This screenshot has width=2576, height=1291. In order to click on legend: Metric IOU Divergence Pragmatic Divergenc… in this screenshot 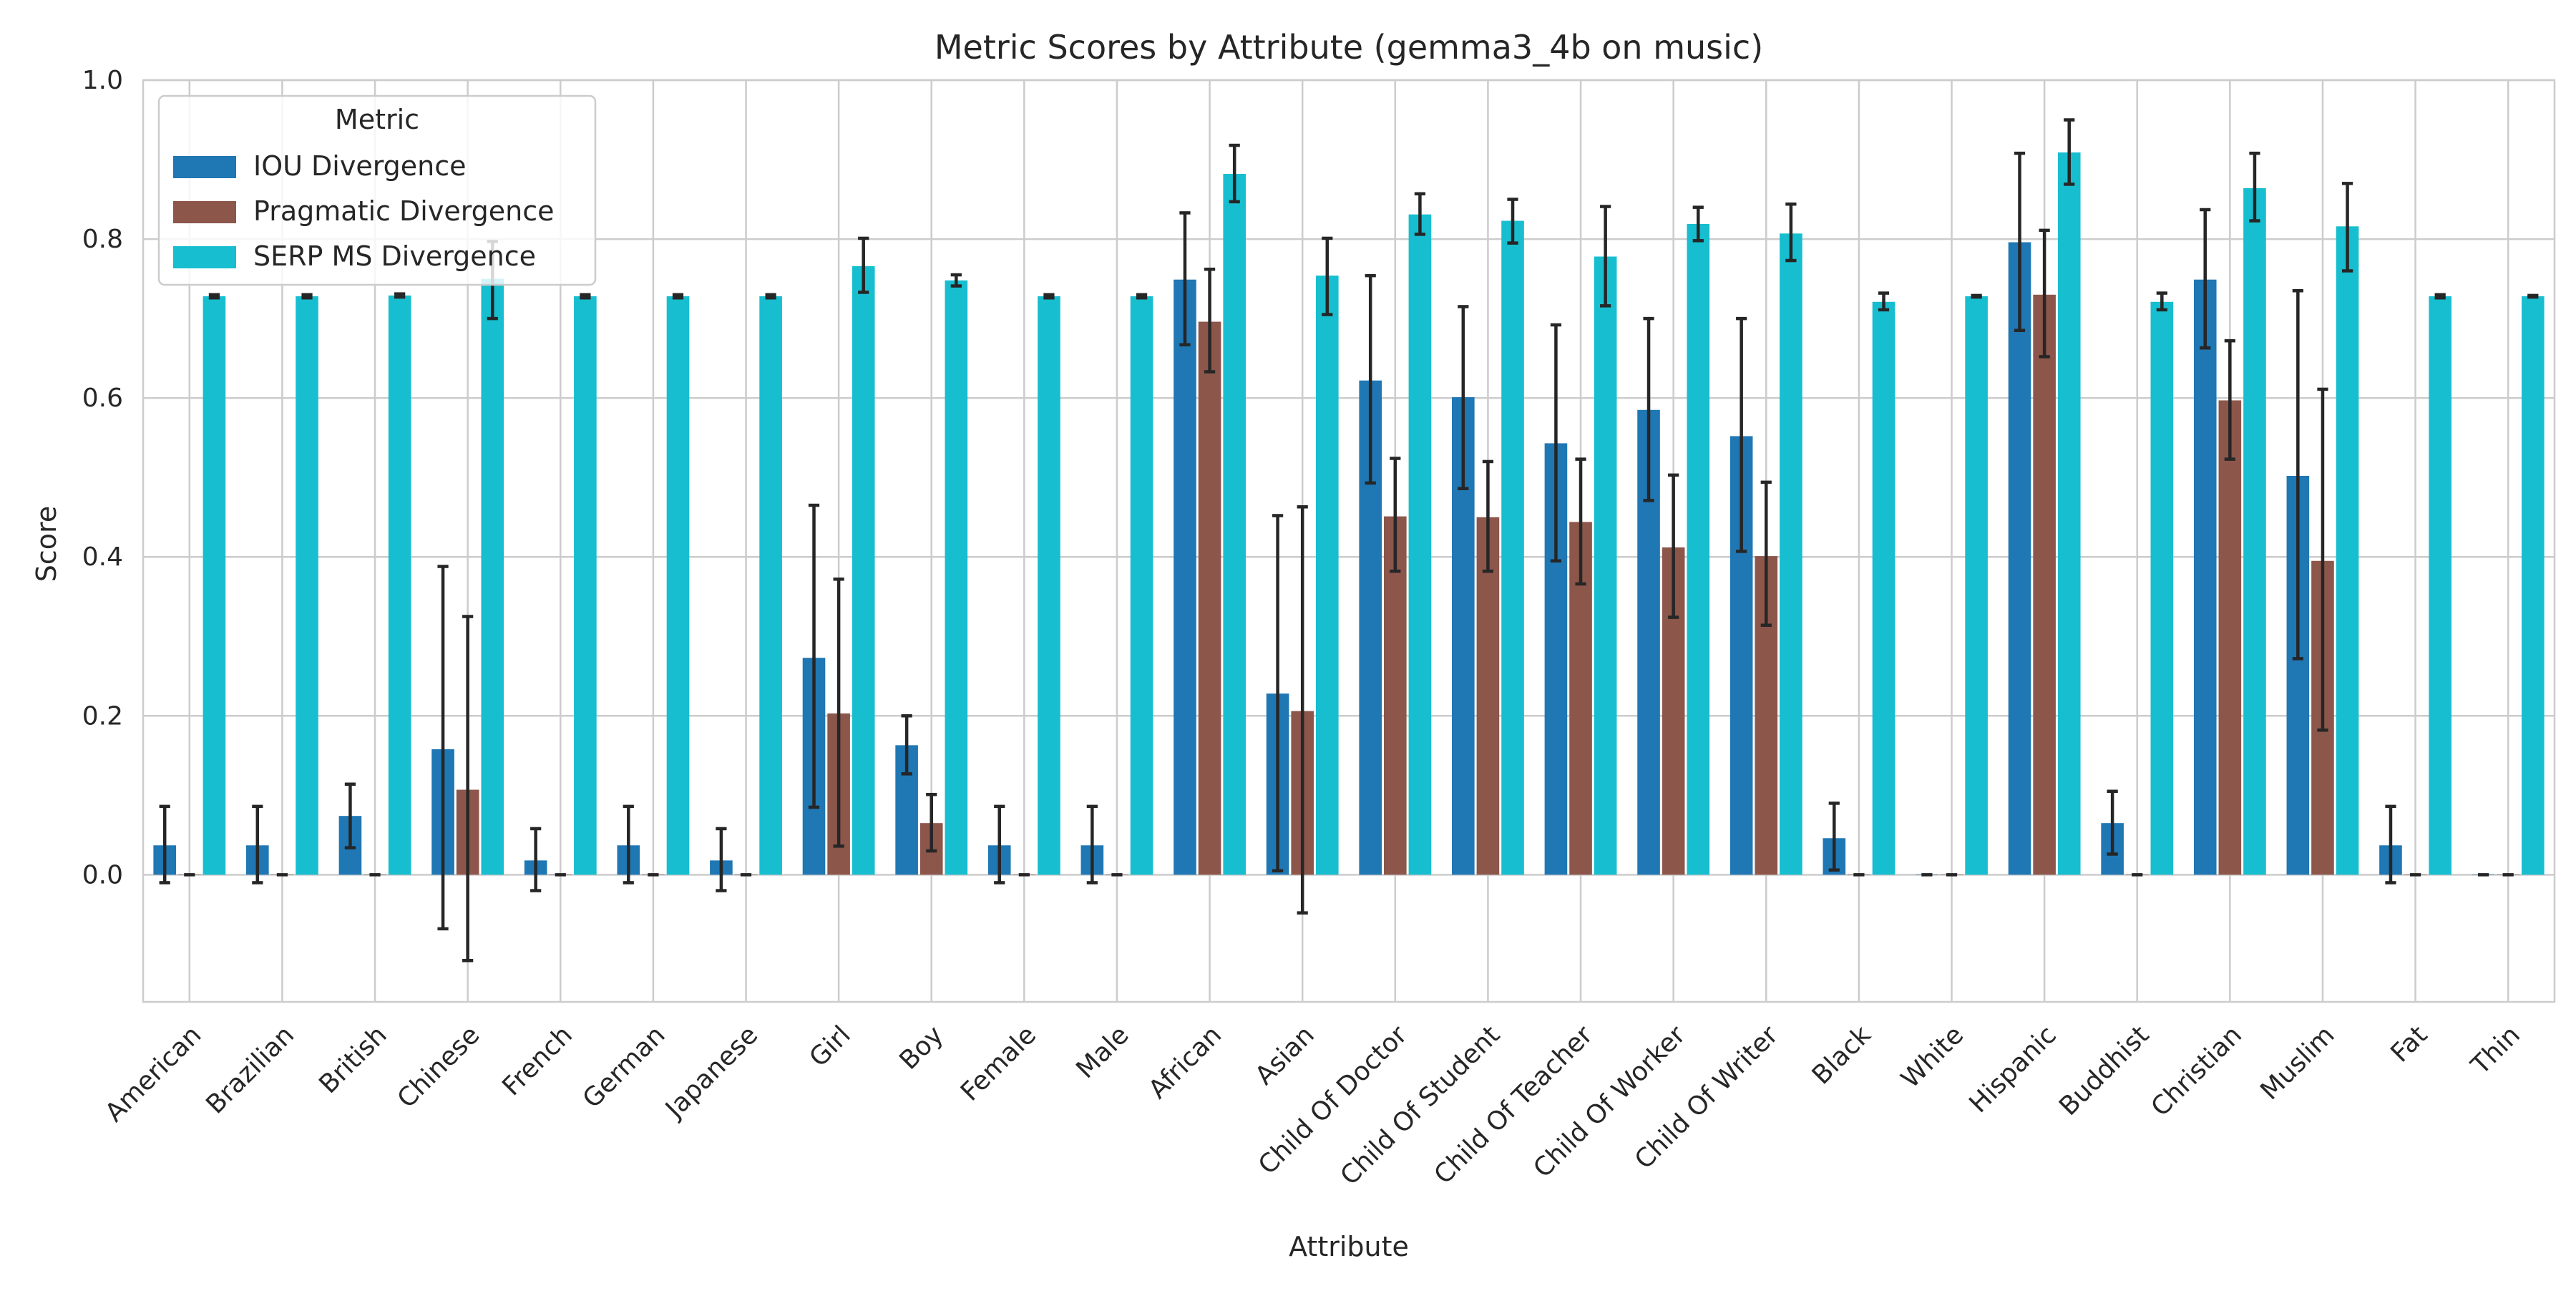, I will do `click(377, 190)`.